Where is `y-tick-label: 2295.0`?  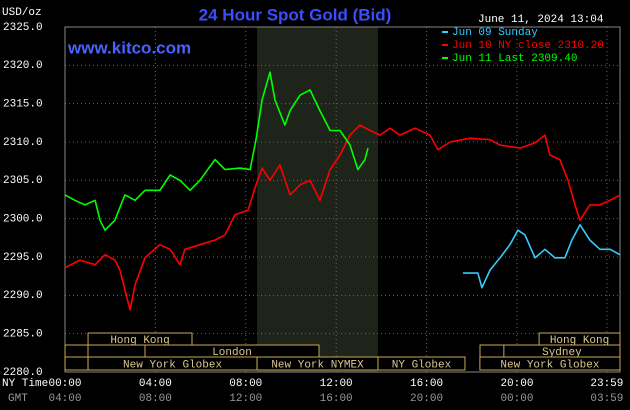
y-tick-label: 2295.0 is located at coordinates (23, 258).